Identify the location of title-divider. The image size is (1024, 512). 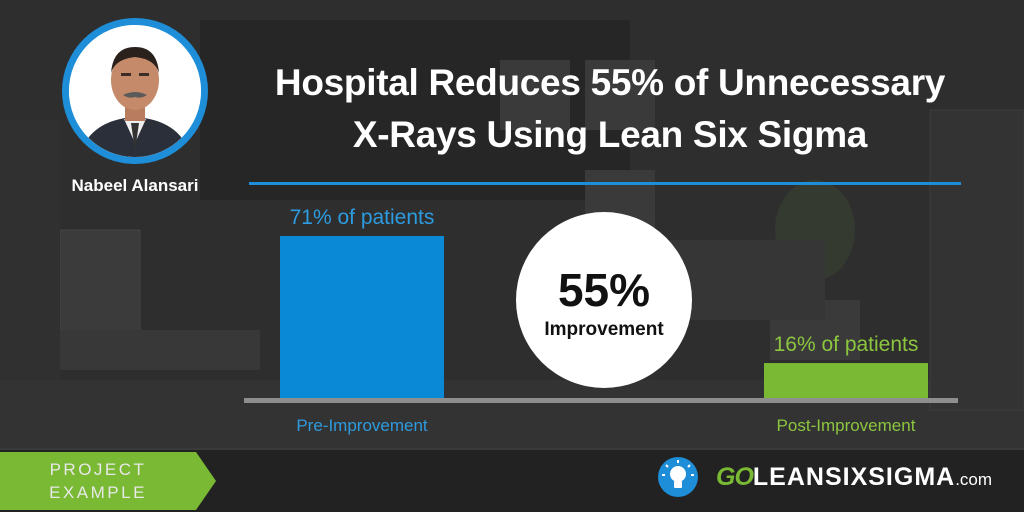
(605, 183).